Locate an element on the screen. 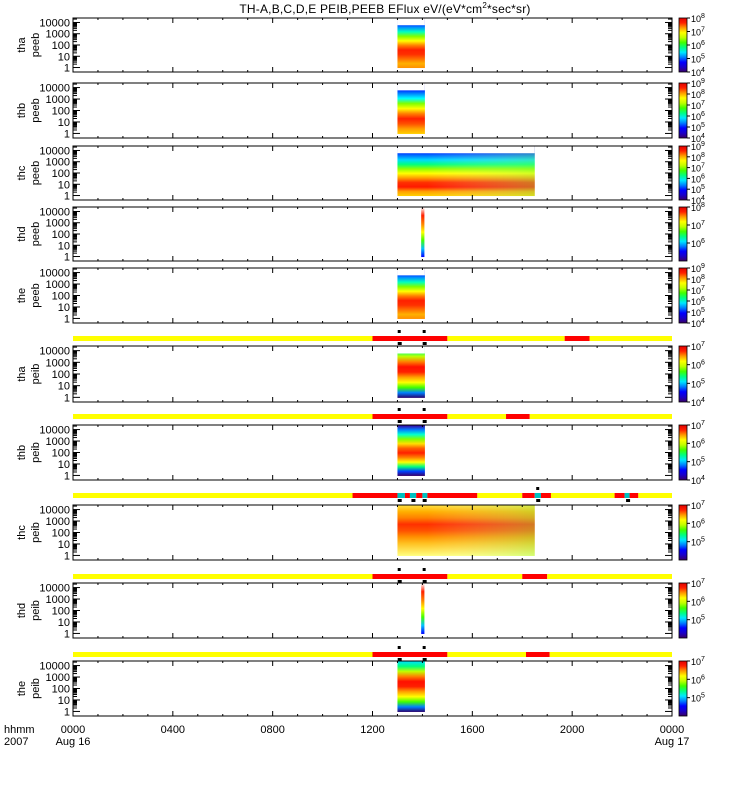 Image resolution: width=750 pixels, height=800 pixels. spectrogram-gap is located at coordinates (411, 22).